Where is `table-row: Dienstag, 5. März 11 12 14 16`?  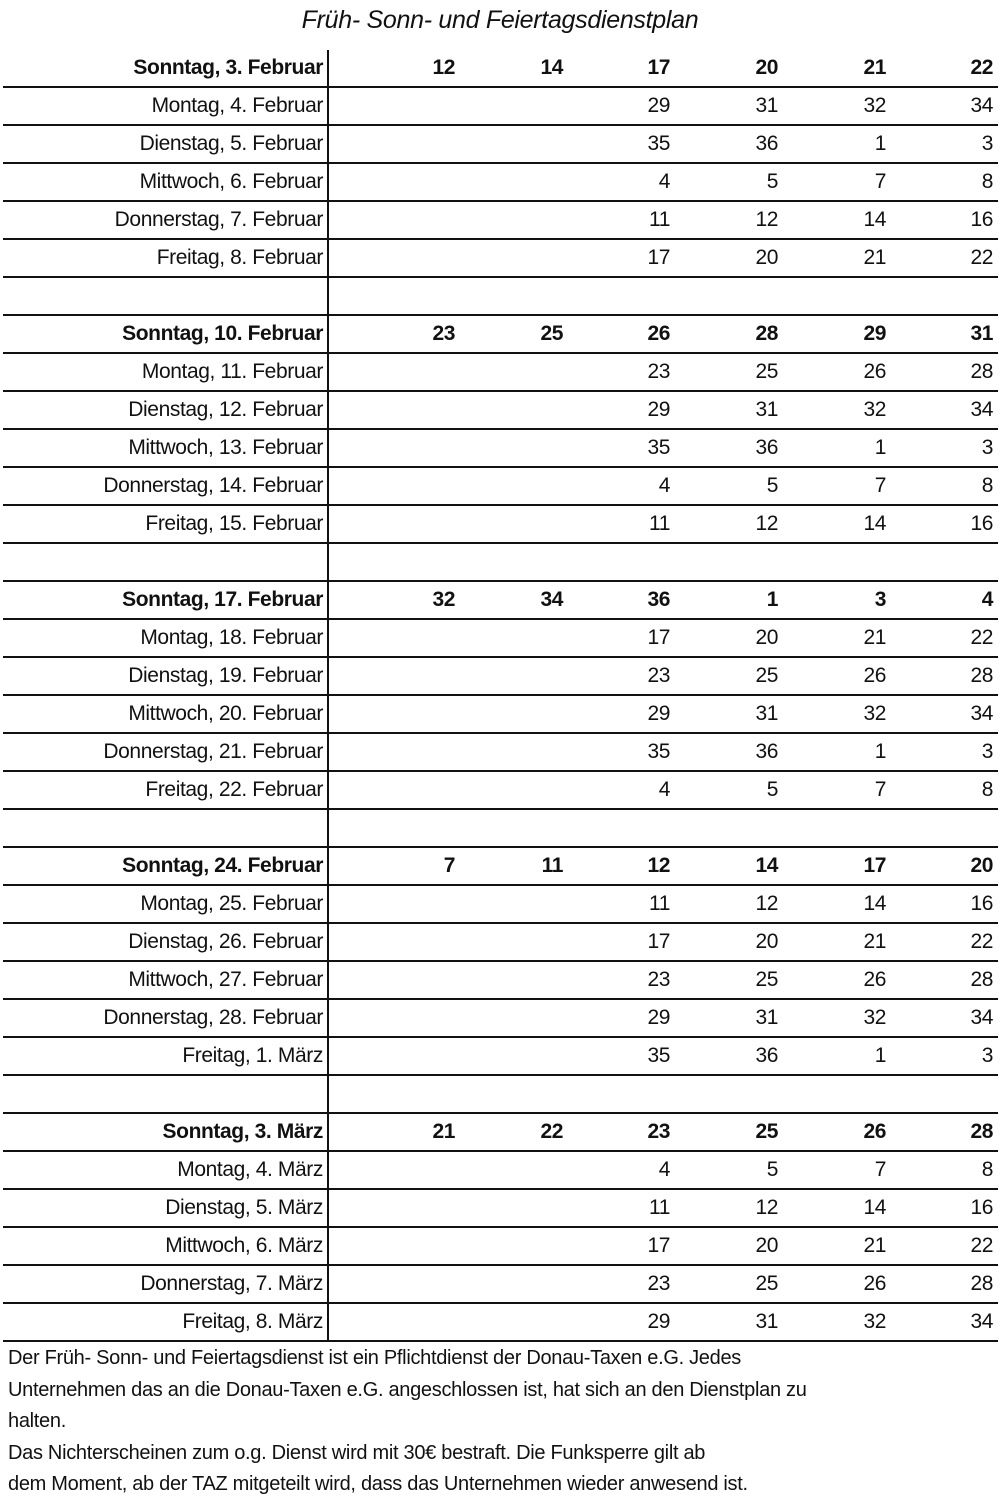
table-row: Dienstag, 5. März 11 12 14 16 is located at coordinates (500, 1209).